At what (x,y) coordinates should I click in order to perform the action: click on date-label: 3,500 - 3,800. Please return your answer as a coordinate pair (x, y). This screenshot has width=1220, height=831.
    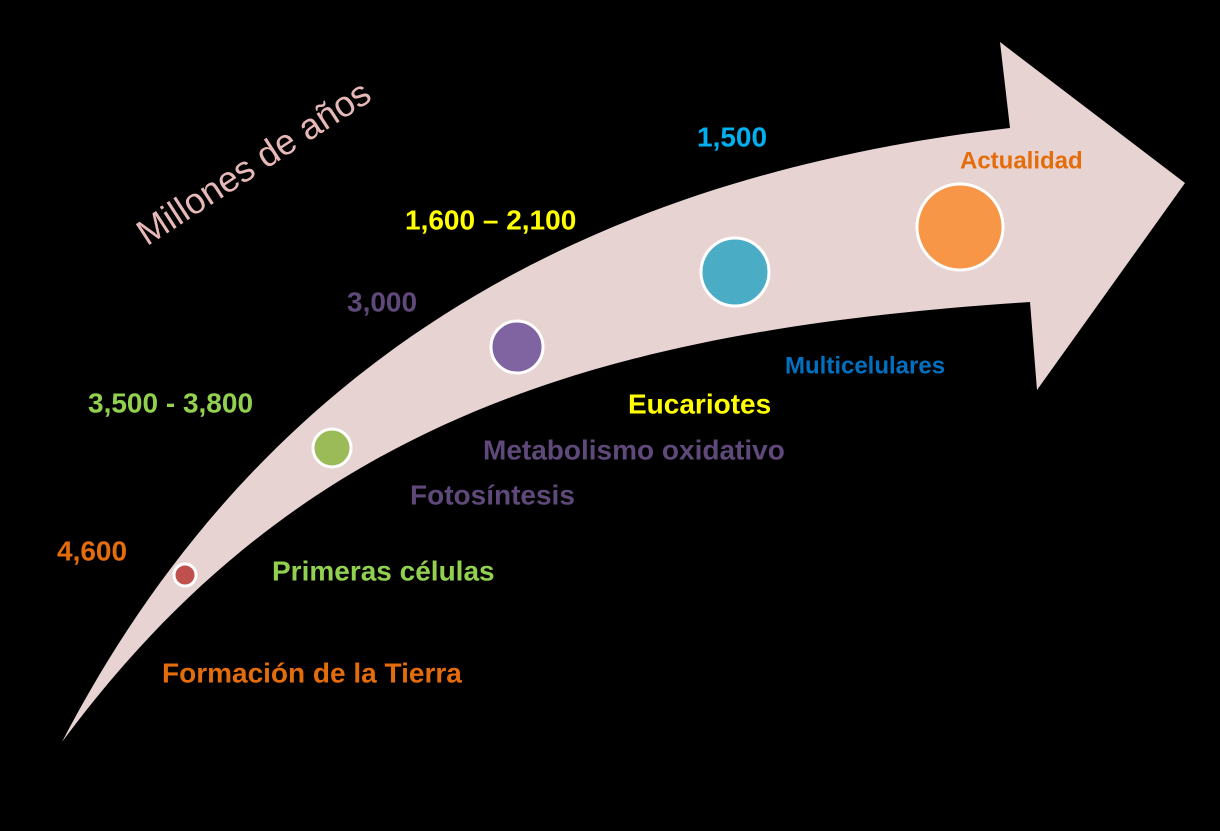
    Looking at the image, I should click on (170, 402).